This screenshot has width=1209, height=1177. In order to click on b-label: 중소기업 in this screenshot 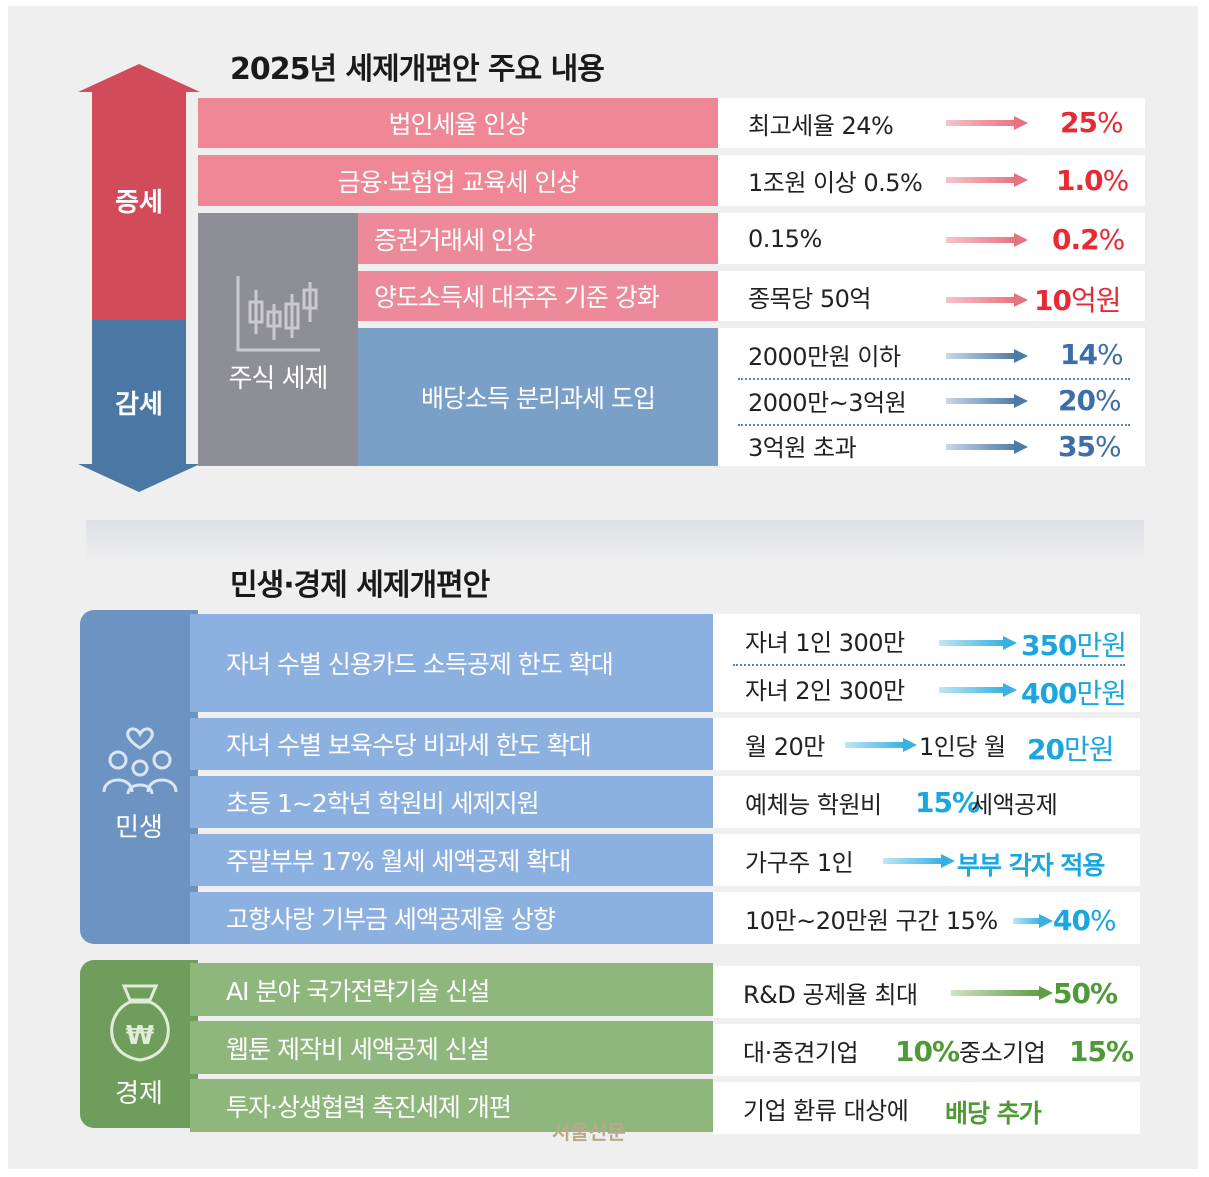, I will do `click(1002, 1052)`.